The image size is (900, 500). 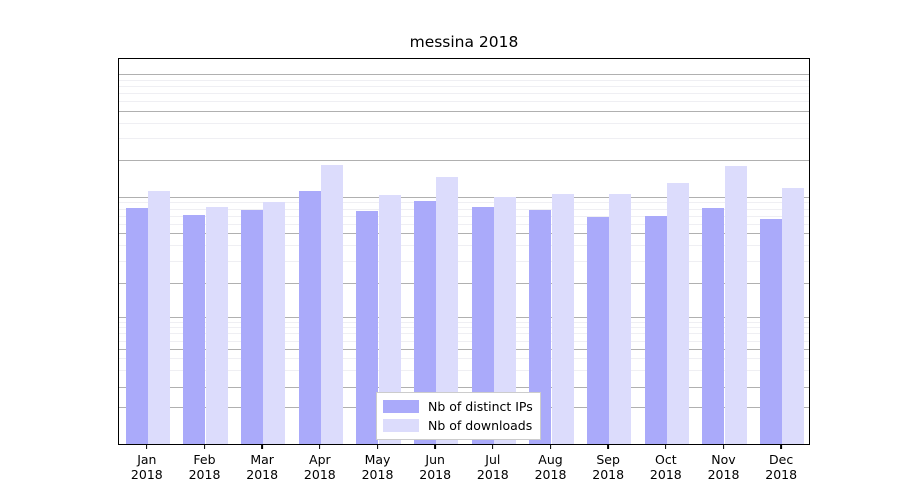 What do you see at coordinates (480, 425) in the screenshot?
I see `legend-label-downloads: Nb of downloads` at bounding box center [480, 425].